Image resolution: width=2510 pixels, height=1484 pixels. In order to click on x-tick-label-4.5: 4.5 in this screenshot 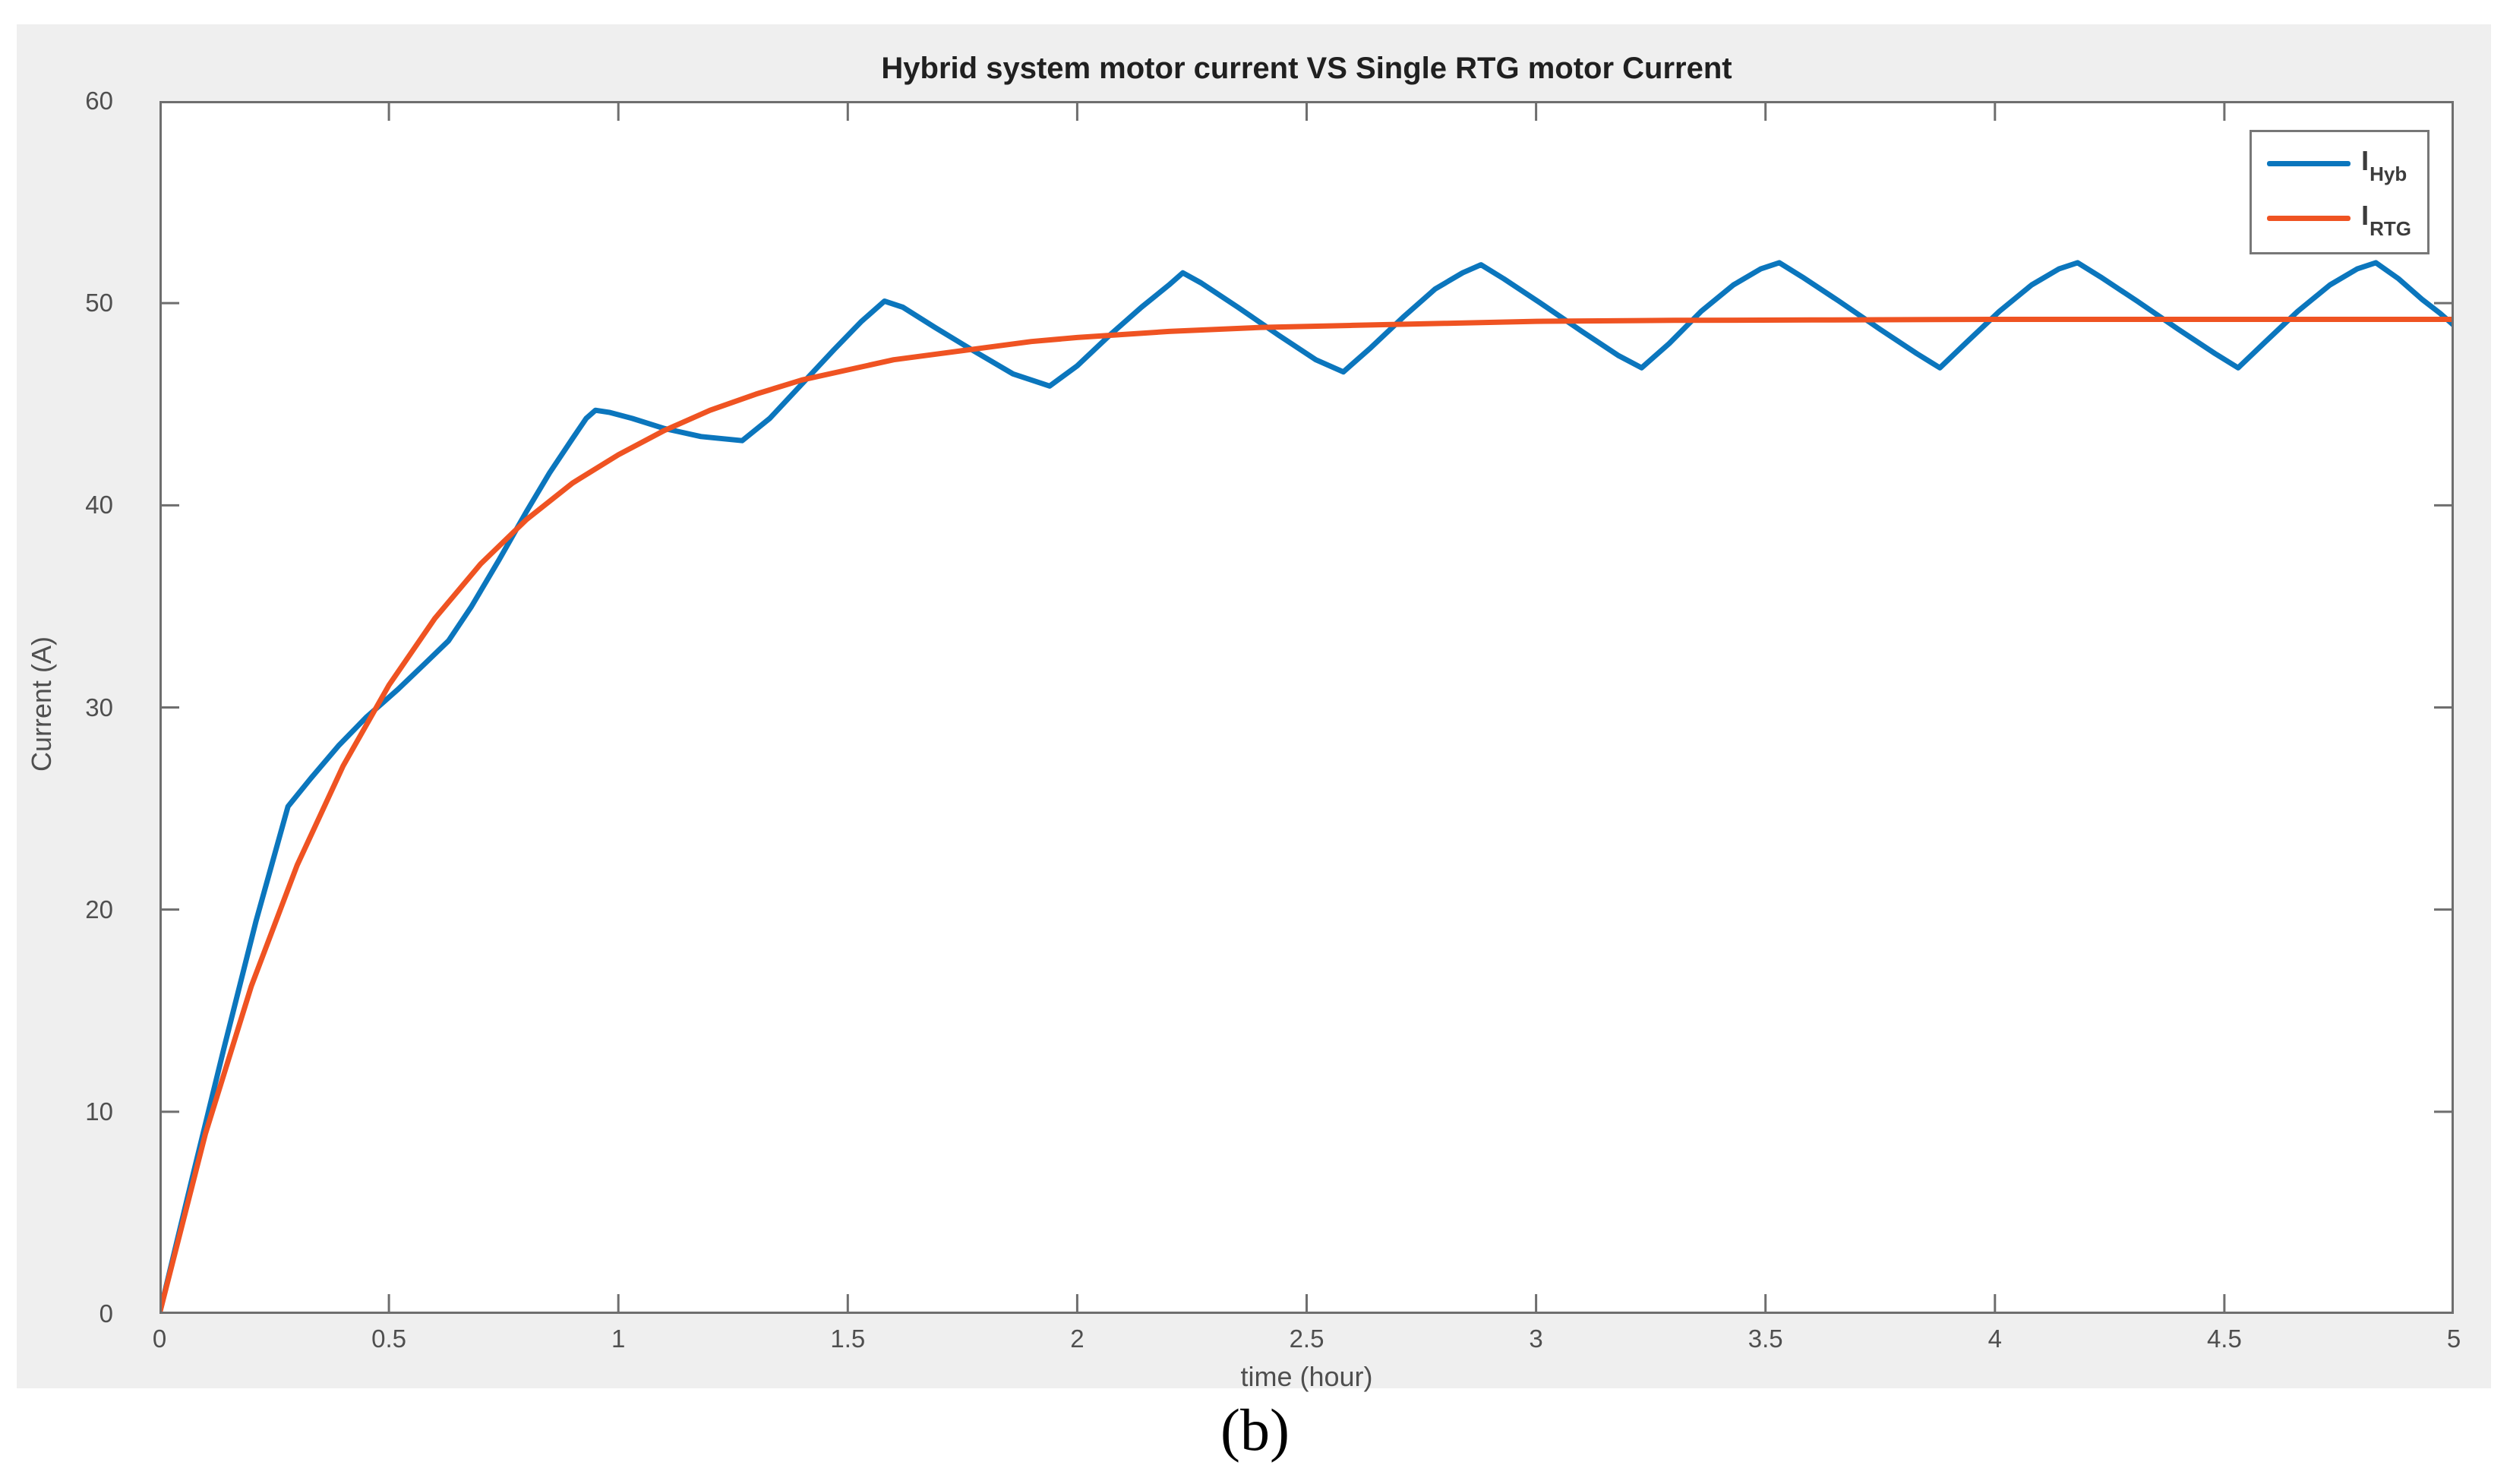, I will do `click(2224, 1339)`.